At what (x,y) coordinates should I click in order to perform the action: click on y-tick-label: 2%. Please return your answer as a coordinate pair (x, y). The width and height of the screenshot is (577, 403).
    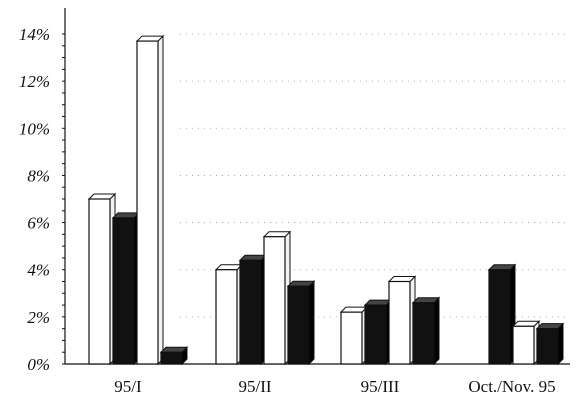
    Looking at the image, I should click on (38, 317).